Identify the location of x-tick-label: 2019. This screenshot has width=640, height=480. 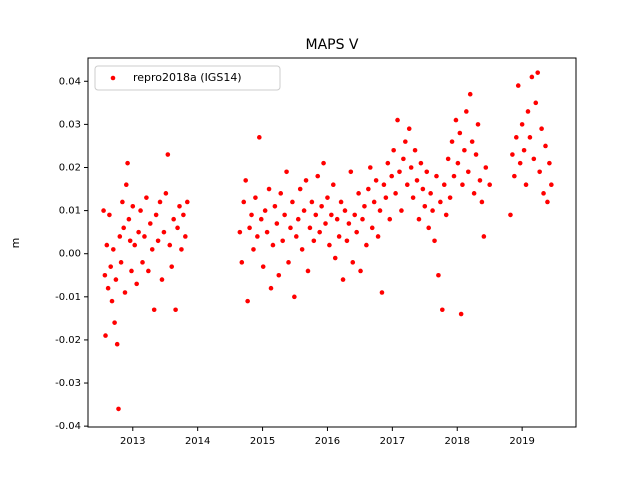
(521, 441).